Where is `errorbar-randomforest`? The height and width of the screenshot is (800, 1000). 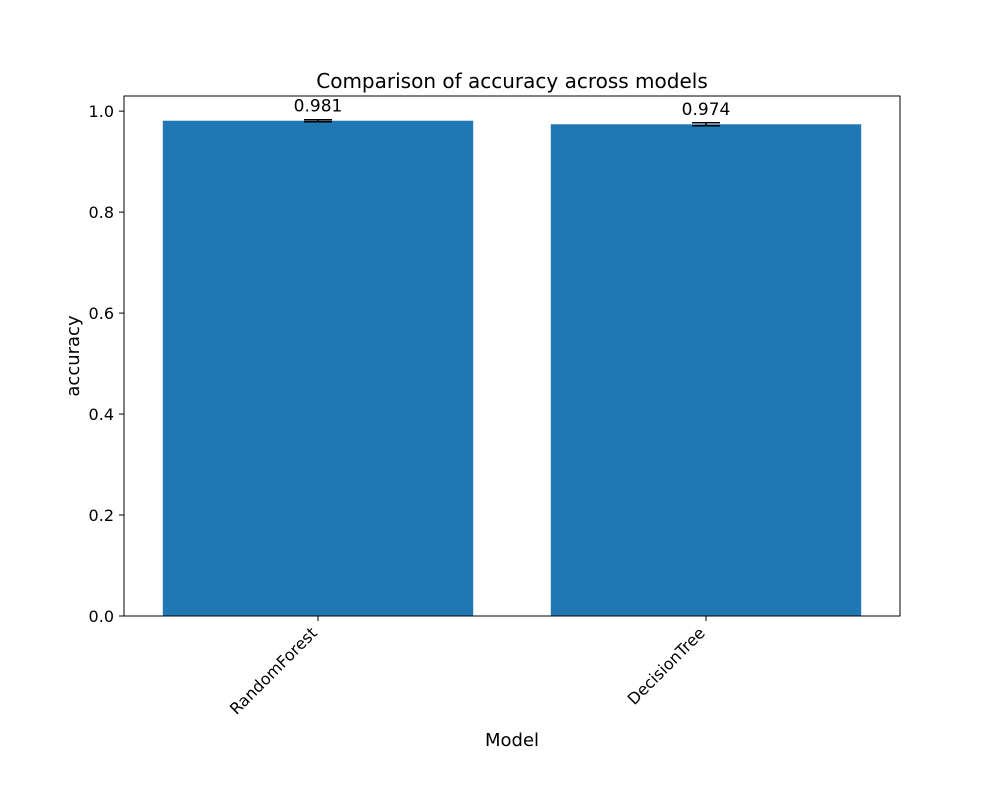
errorbar-randomforest is located at coordinates (318, 120).